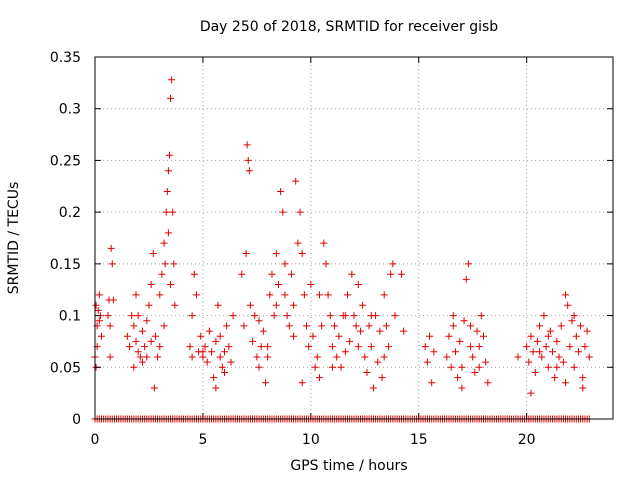  I want to click on x-axis-label: GPS time / hours, so click(348, 466).